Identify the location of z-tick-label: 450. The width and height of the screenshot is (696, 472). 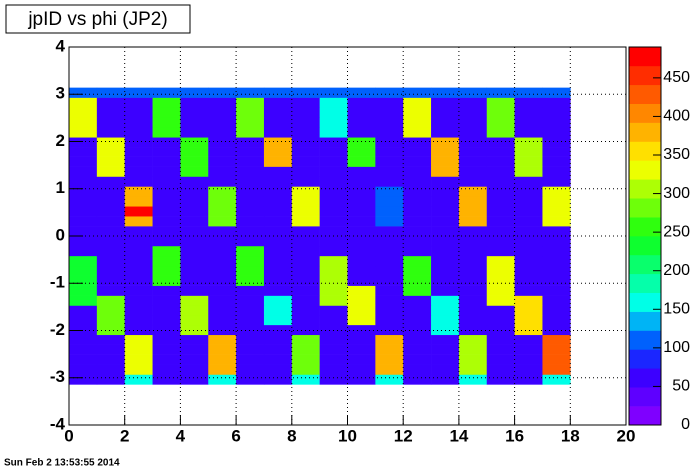
(676, 77).